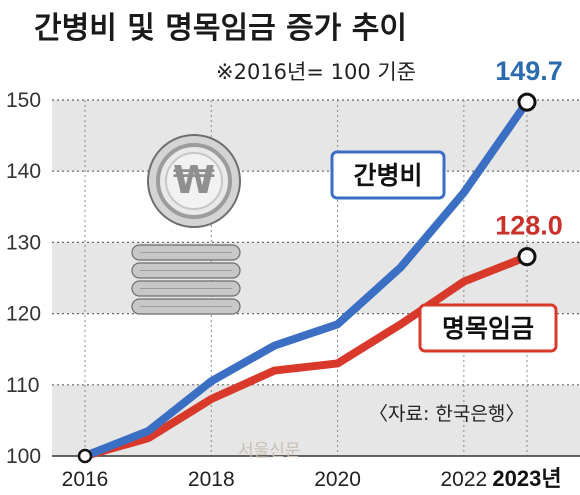 This screenshot has height=495, width=580. What do you see at coordinates (85, 479) in the screenshot?
I see `x-tick-label: 2016` at bounding box center [85, 479].